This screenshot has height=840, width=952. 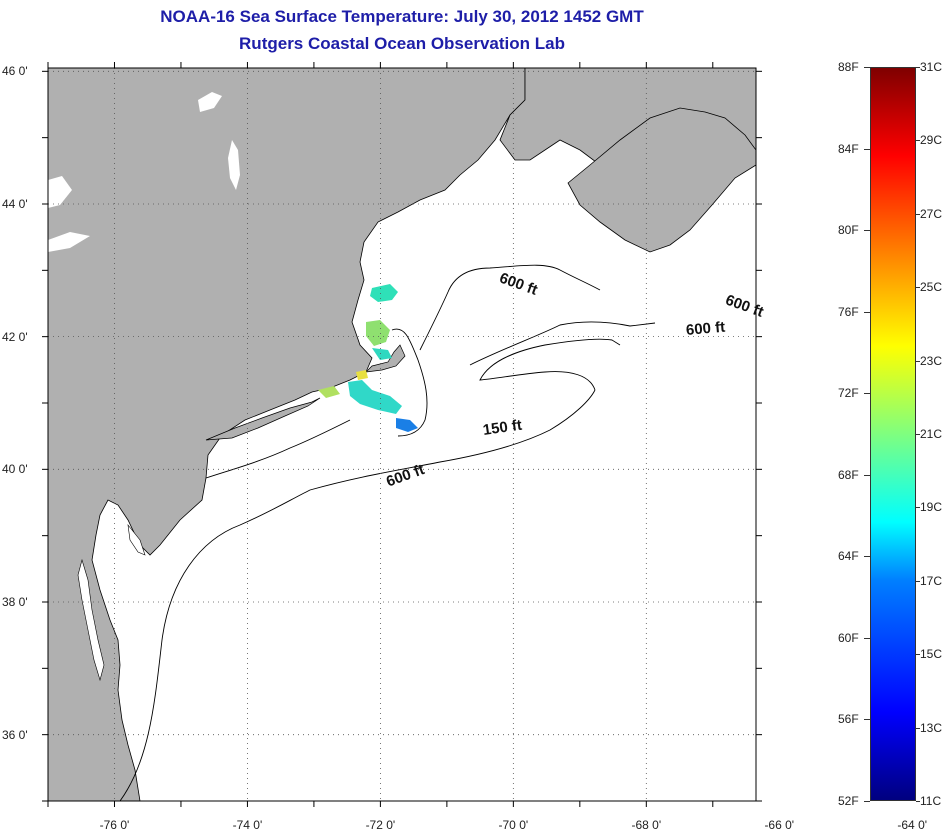 What do you see at coordinates (931, 507) in the screenshot?
I see `colorbar-c-label: 19C` at bounding box center [931, 507].